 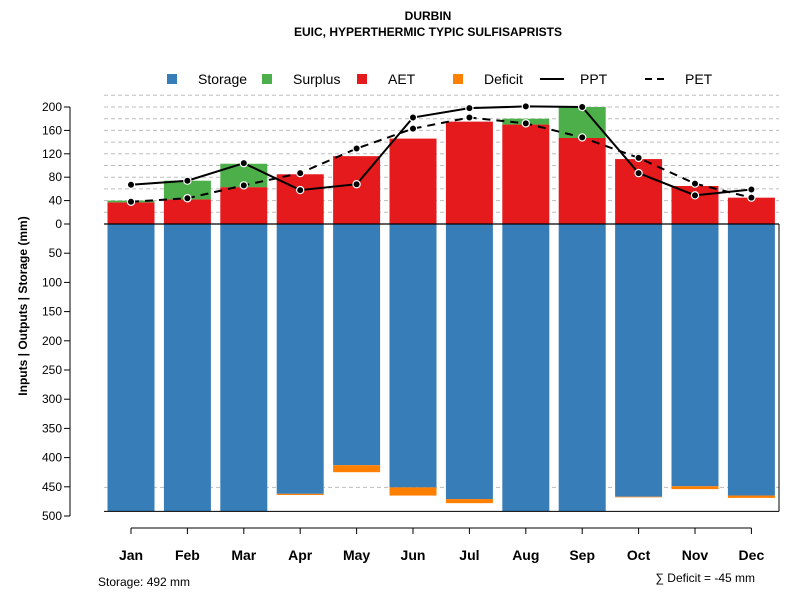 I want to click on y-tick-label: 450, so click(x=52, y=487).